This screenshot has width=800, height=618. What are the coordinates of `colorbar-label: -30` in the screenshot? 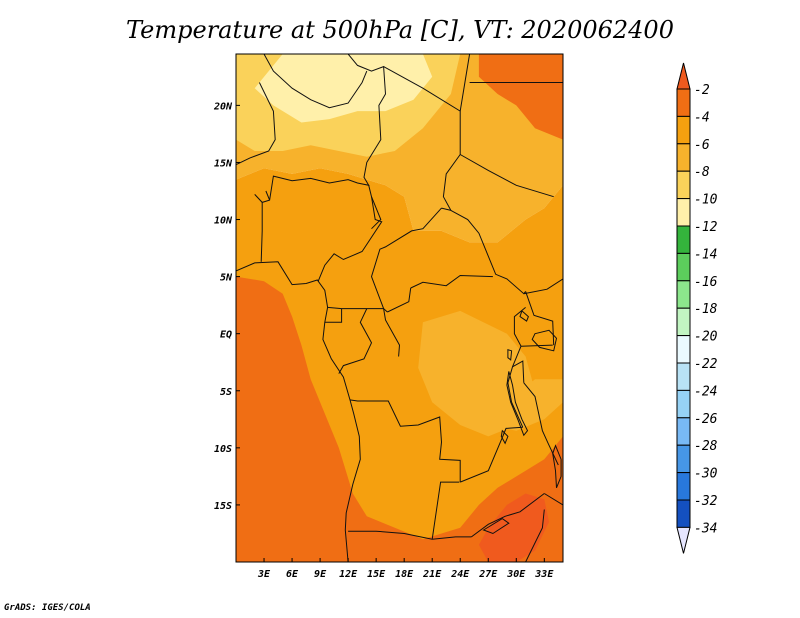 It's located at (706, 474).